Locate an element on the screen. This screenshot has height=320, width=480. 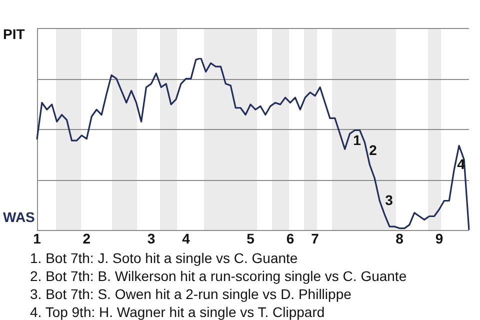
x-tick-label: 4 is located at coordinates (186, 238).